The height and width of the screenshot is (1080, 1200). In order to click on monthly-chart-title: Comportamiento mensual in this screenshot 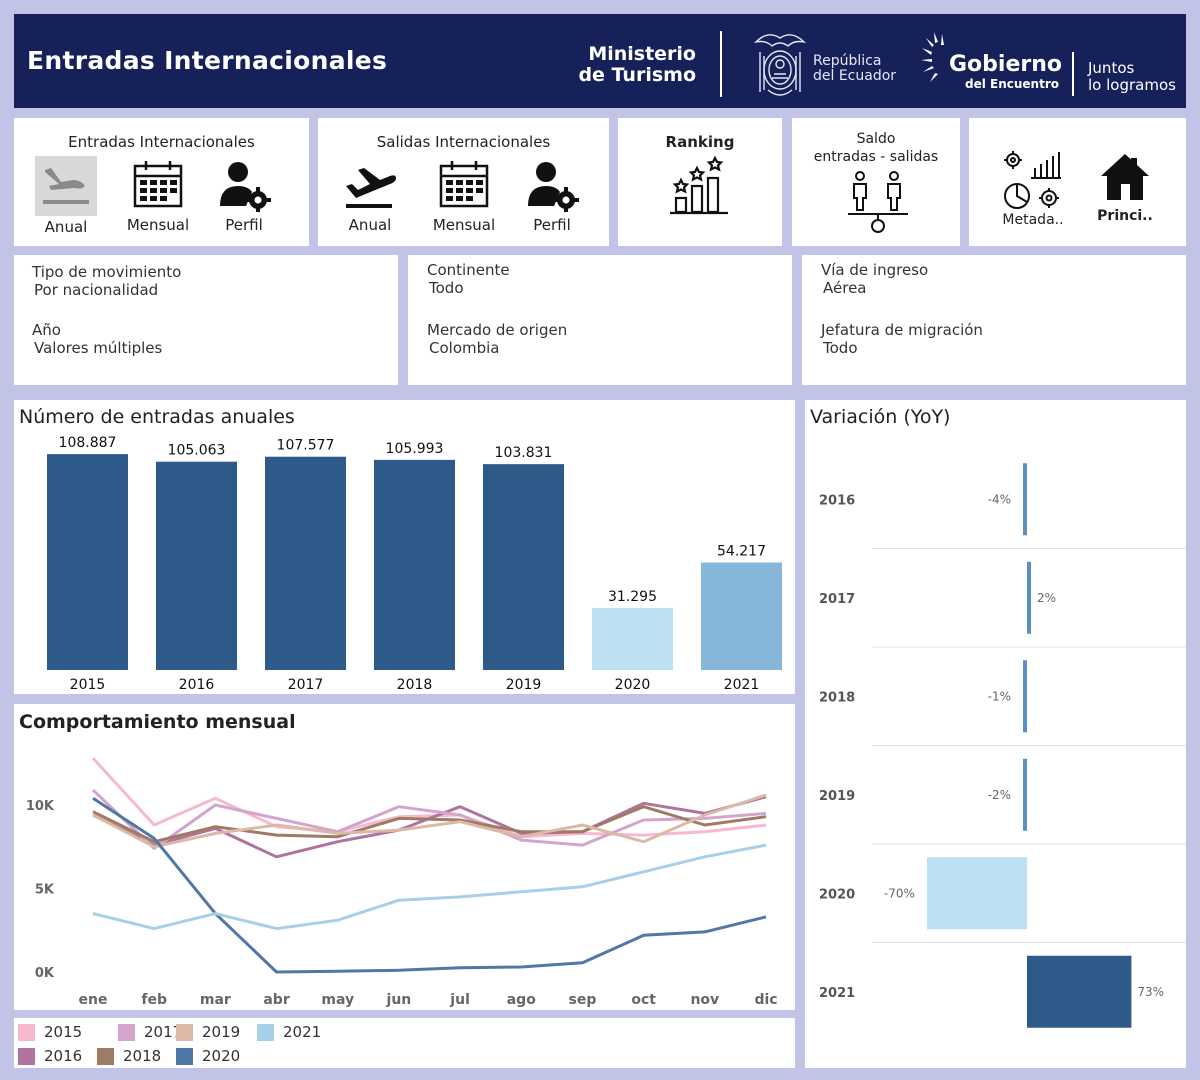, I will do `click(157, 722)`.